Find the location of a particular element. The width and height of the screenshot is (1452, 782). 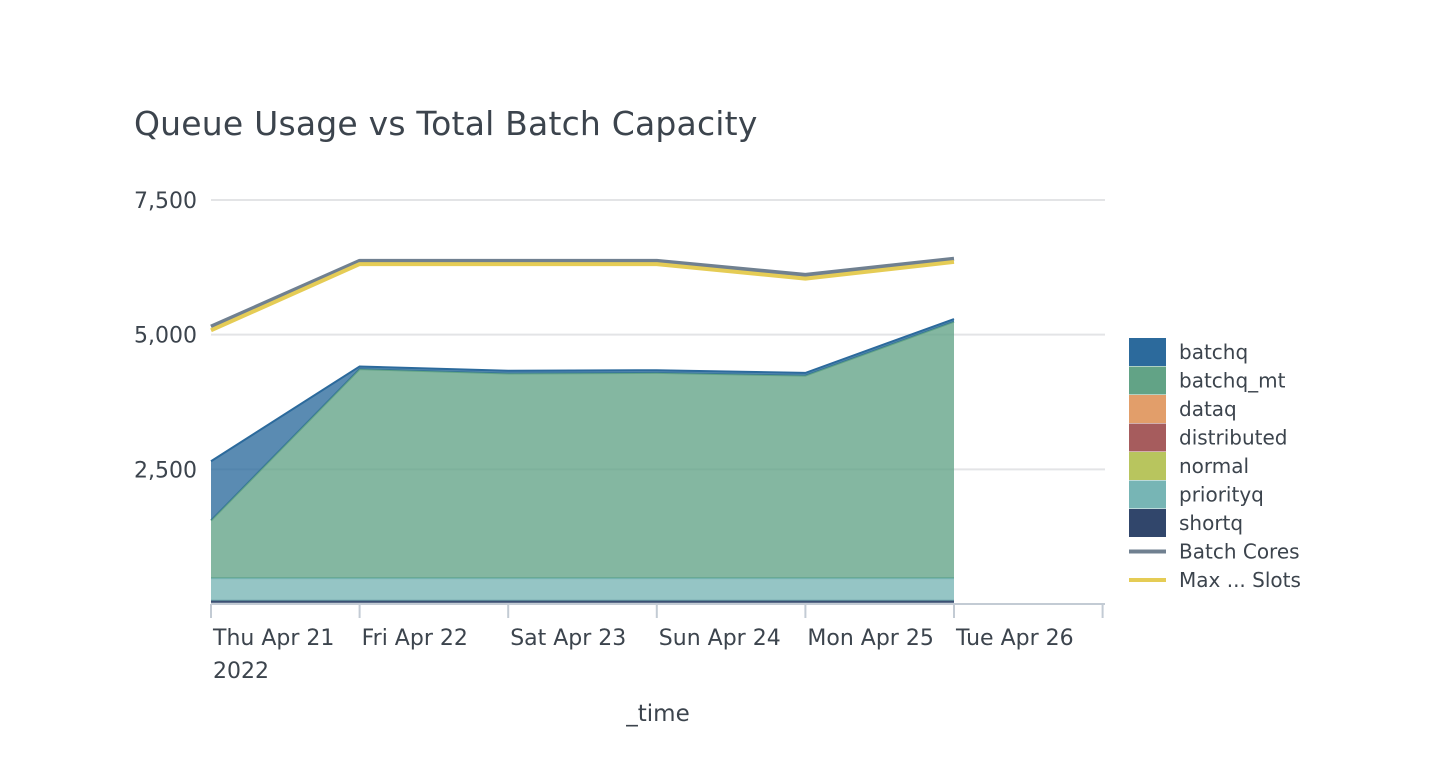

area-priorityq is located at coordinates (582, 589).